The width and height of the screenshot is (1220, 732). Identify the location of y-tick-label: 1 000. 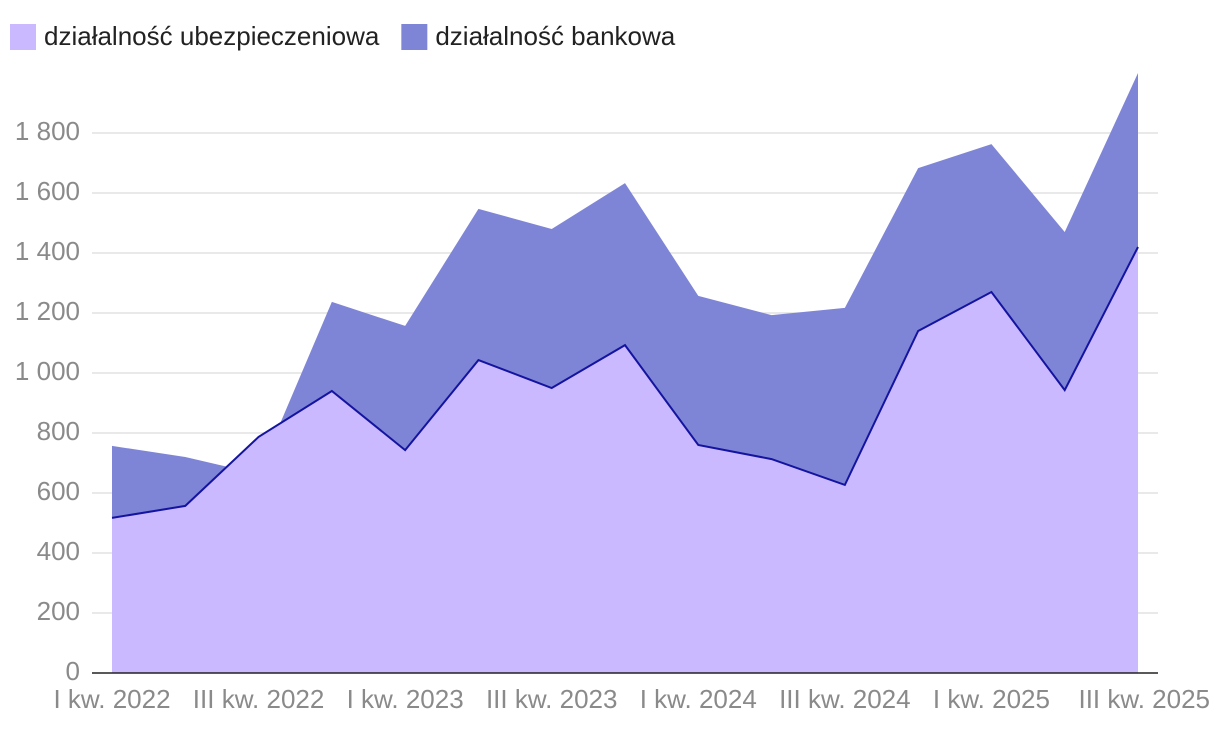
(47, 371).